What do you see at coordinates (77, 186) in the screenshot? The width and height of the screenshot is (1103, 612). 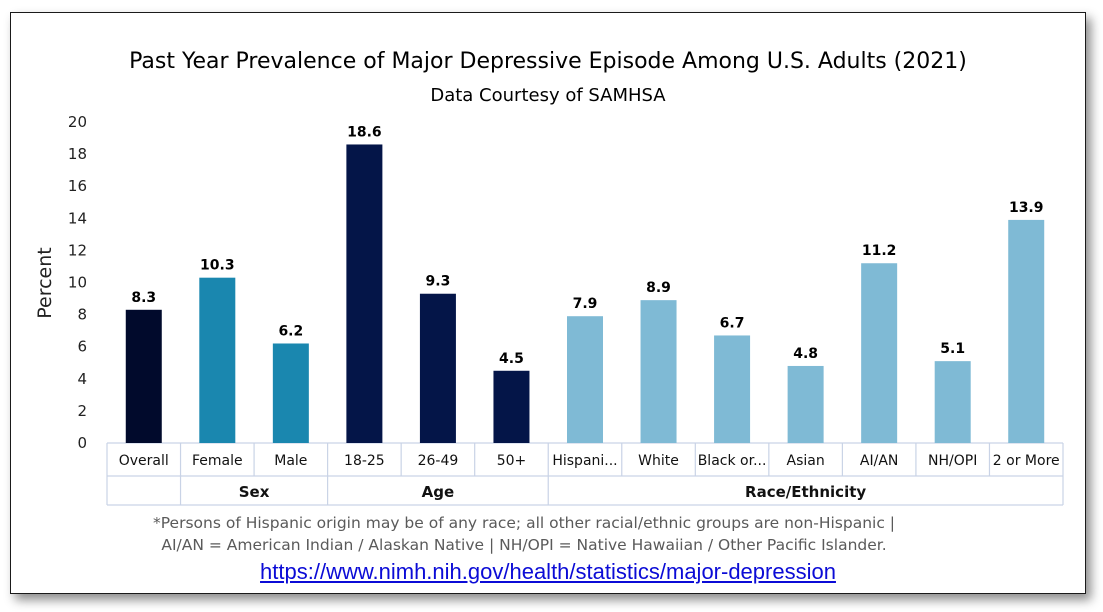 I see `y-tick-label: 16` at bounding box center [77, 186].